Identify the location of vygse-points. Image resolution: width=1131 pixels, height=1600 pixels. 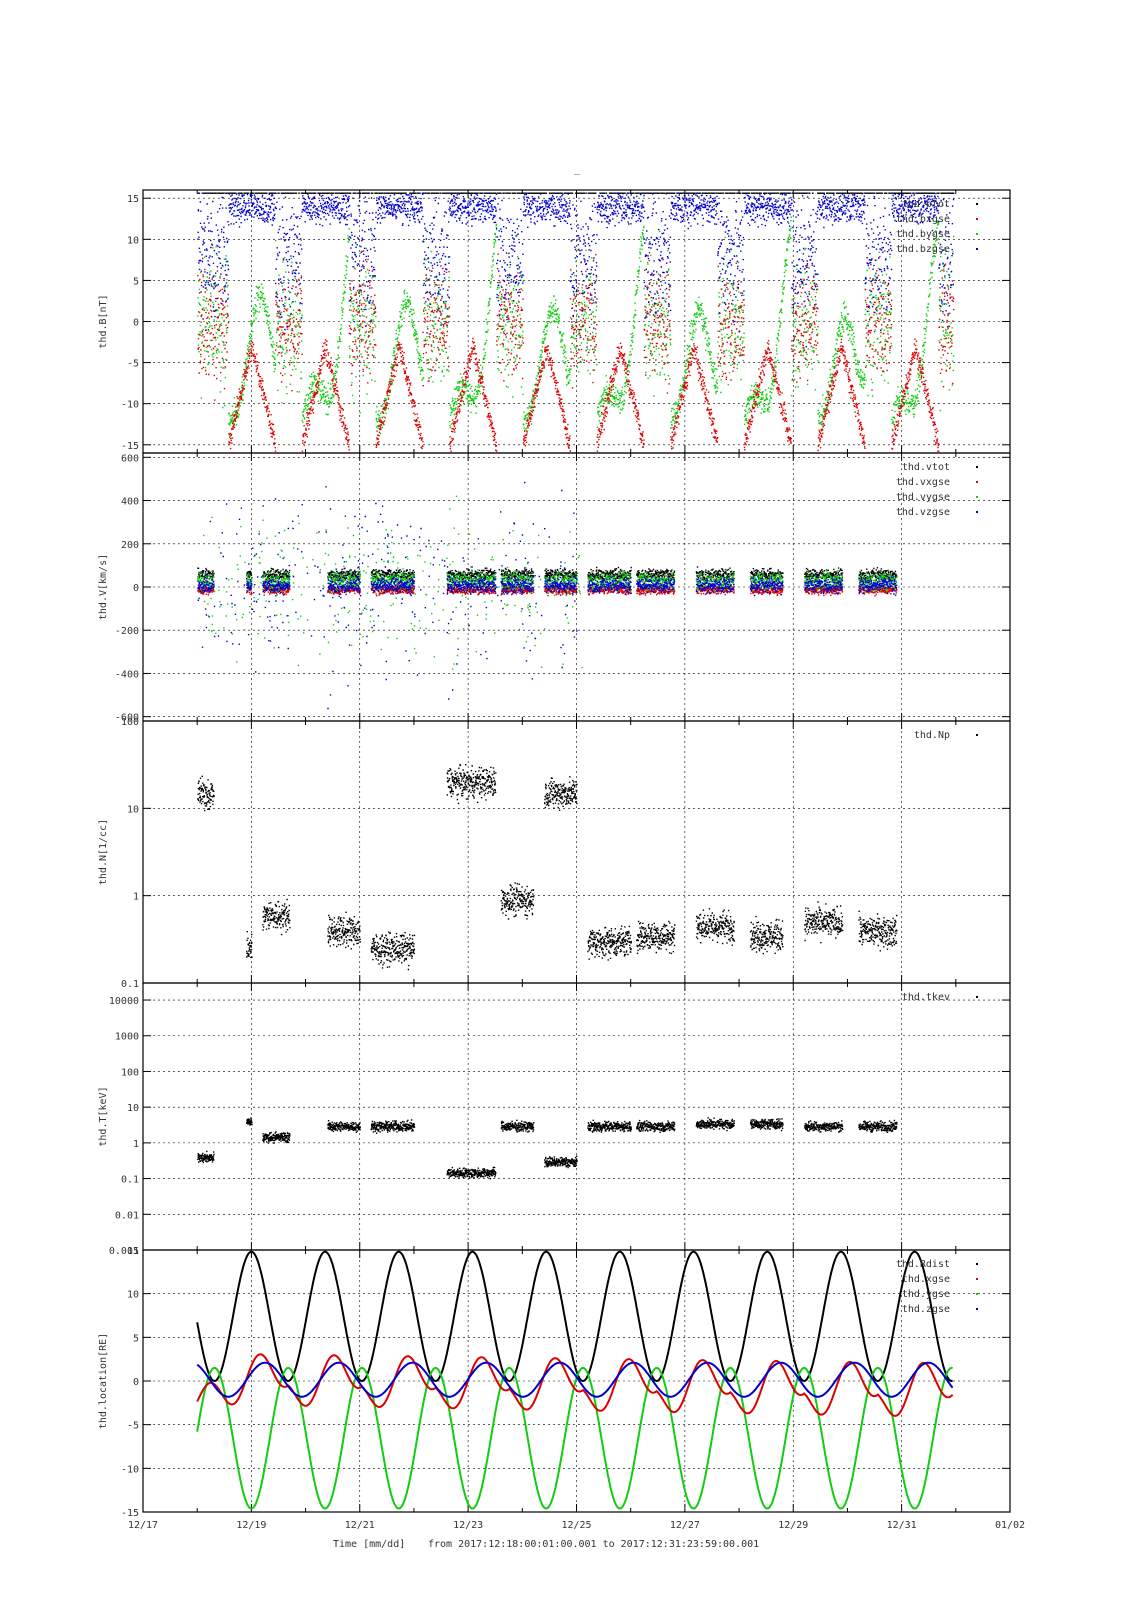
(547, 582).